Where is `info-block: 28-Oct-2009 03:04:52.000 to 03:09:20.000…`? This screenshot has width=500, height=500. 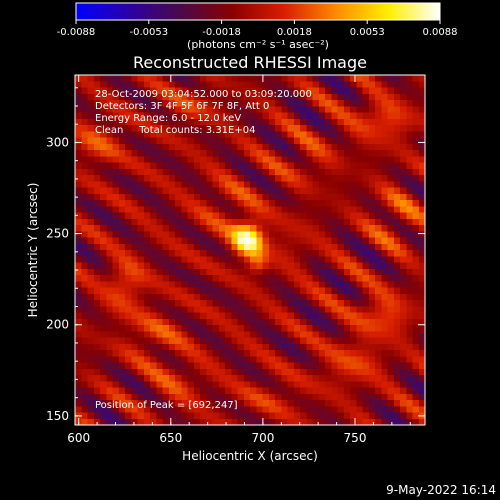 info-block: 28-Oct-2009 03:04:52.000 to 03:09:20.000… is located at coordinates (203, 112).